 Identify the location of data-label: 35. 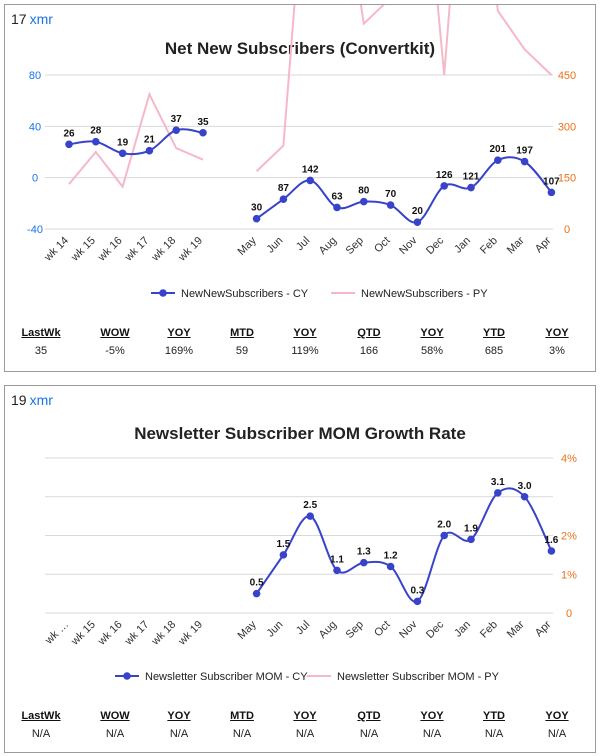
(203, 122).